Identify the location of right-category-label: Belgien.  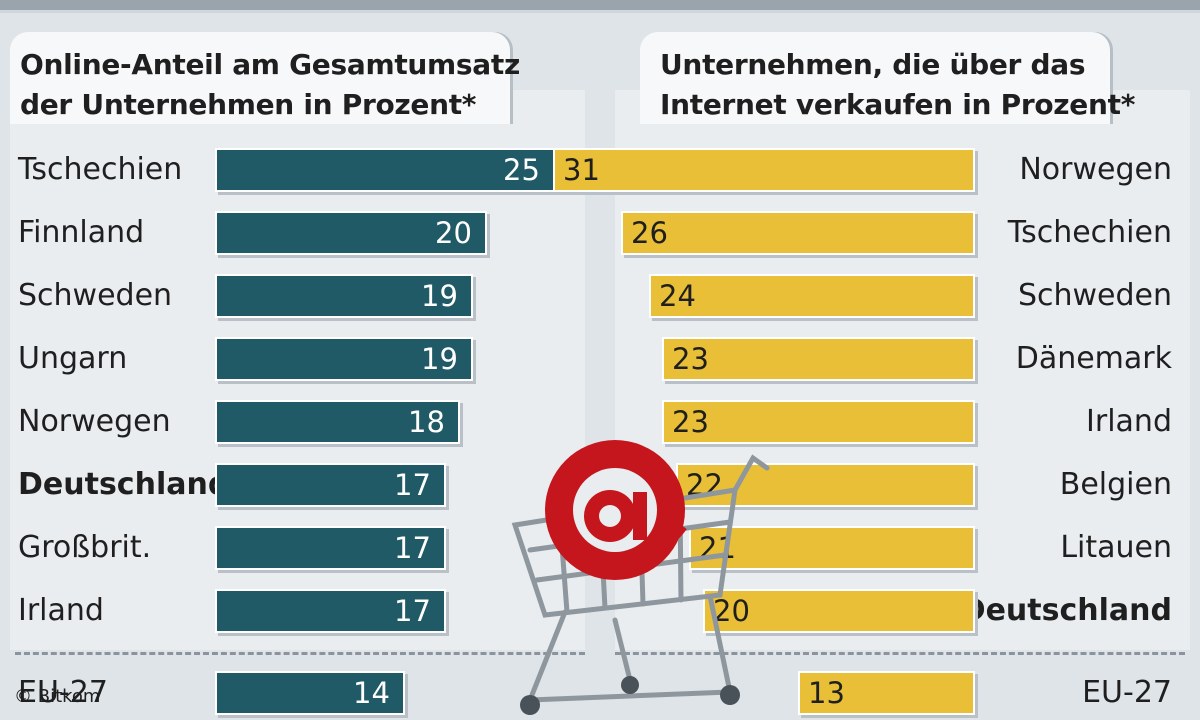
(1115, 484).